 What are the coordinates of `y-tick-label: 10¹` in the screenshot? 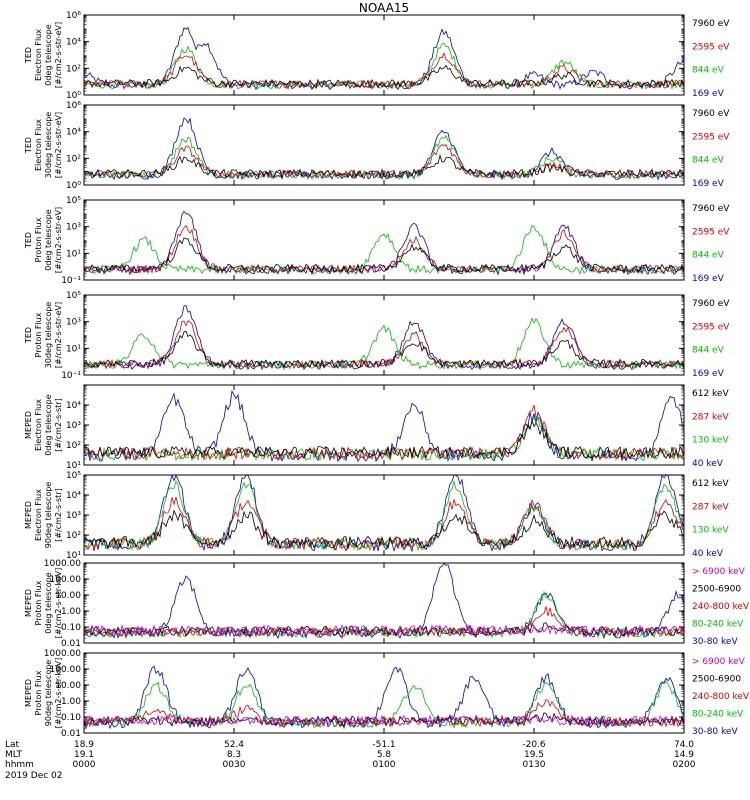 It's located at (73, 254).